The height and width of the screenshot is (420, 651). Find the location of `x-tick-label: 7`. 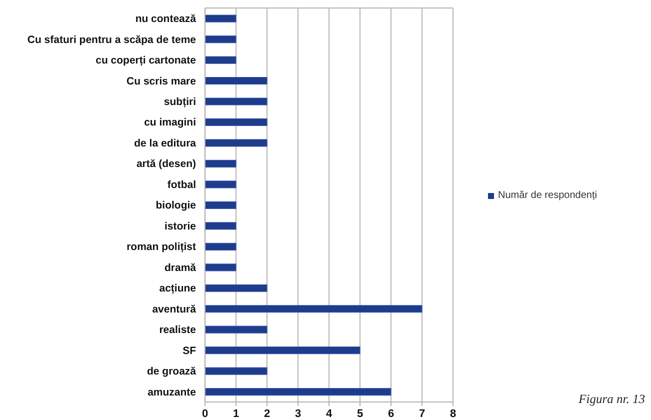

x-tick-label: 7 is located at coordinates (422, 414).